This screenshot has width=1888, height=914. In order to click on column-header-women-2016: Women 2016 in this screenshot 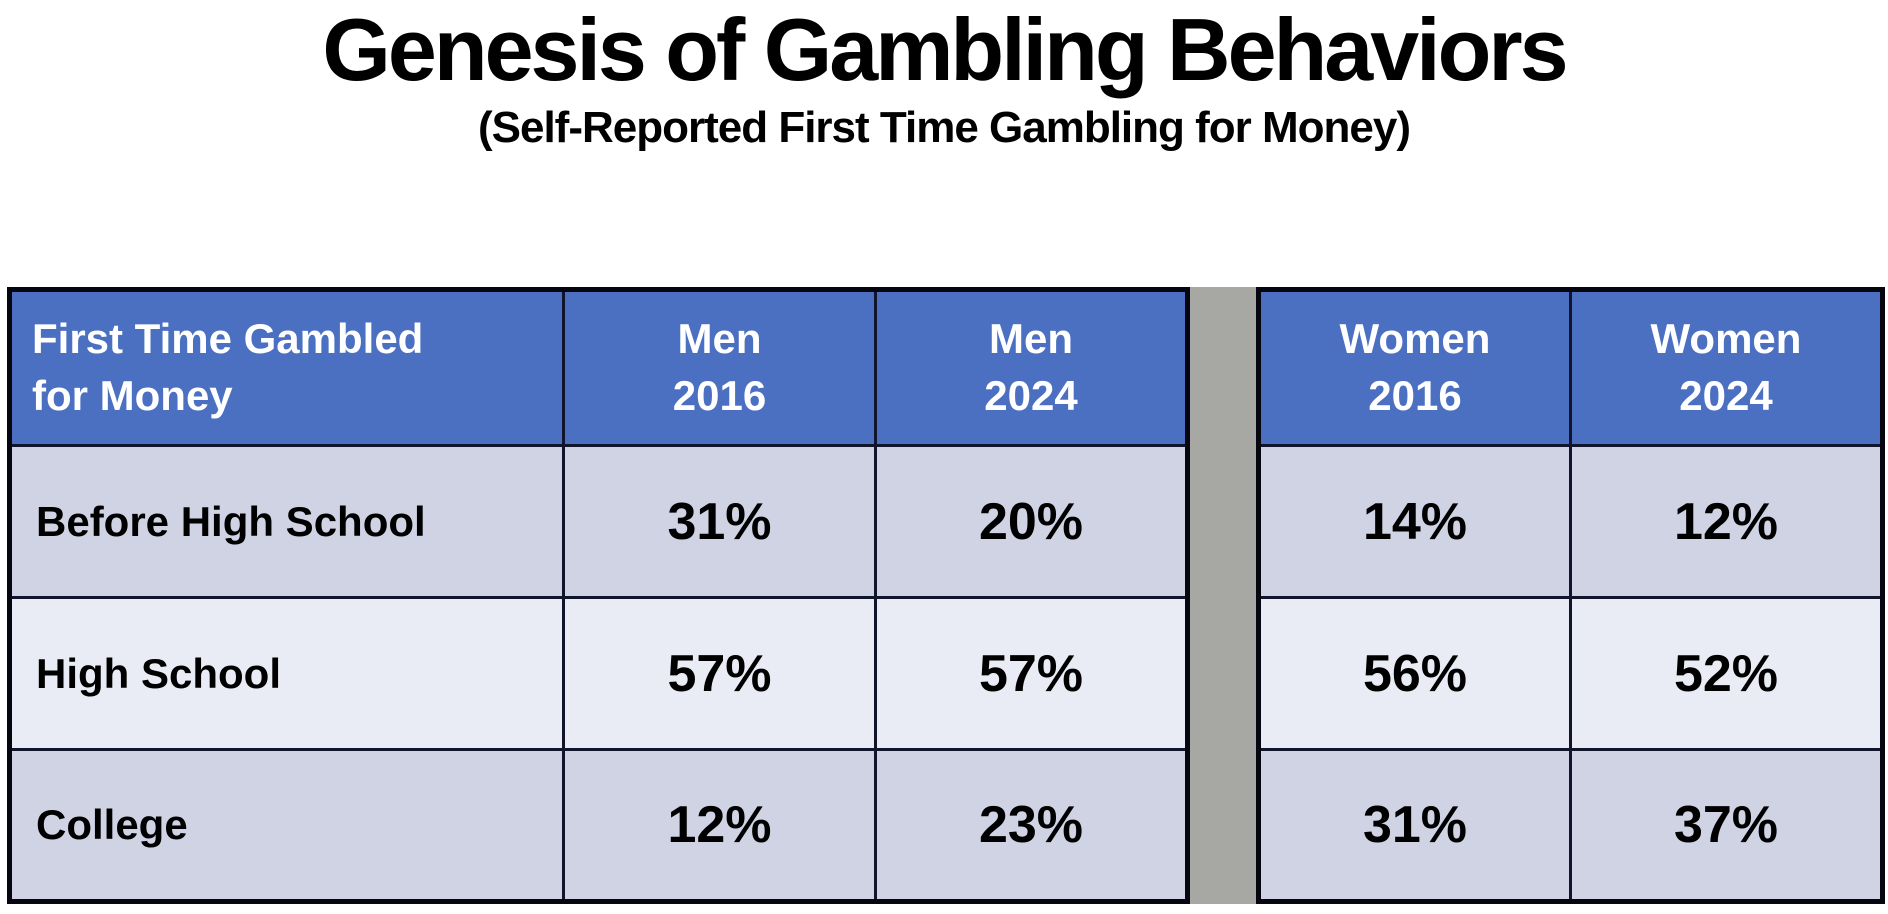, I will do `click(1414, 367)`.